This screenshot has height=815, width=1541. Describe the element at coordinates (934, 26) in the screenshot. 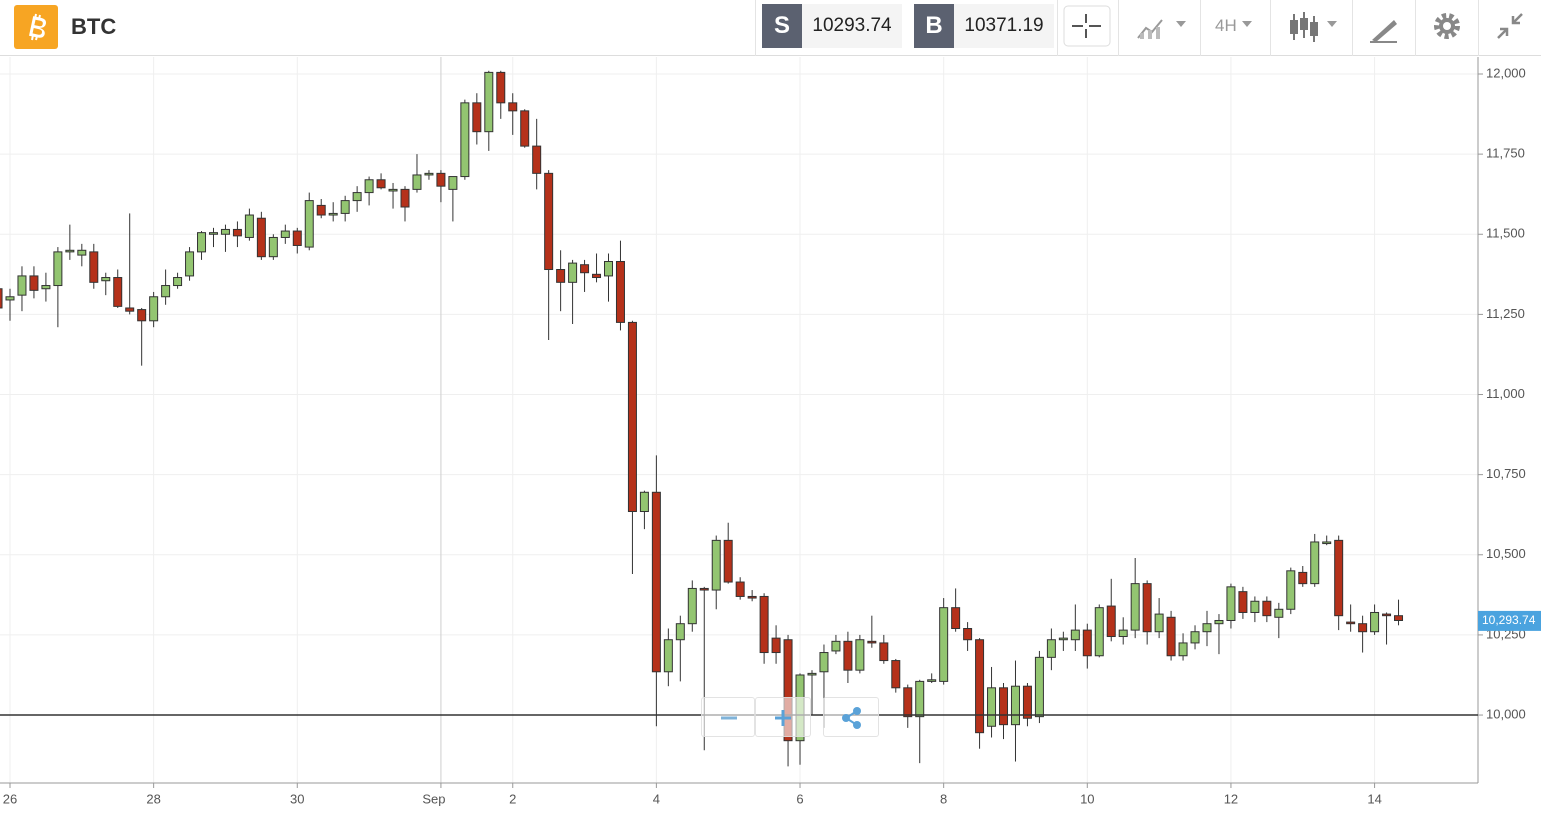

I see `buy-button: B` at that location.